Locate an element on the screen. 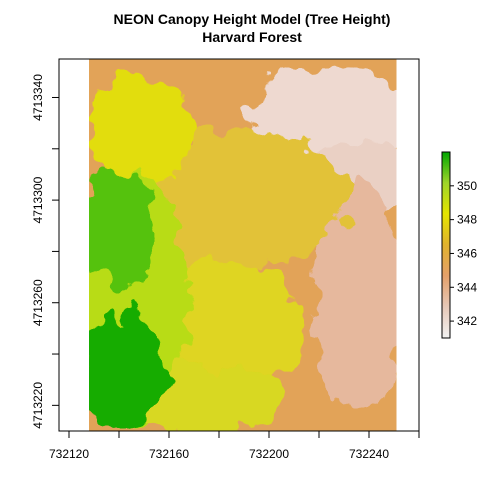 This screenshot has height=504, width=504. color-legend: 342 344 346 348 350 is located at coordinates (459, 245).